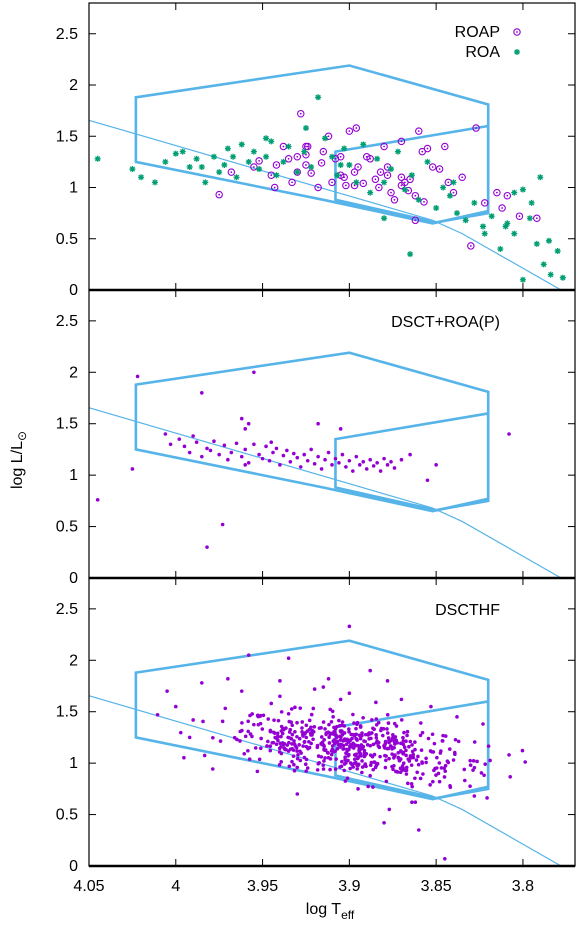 The image size is (578, 931). I want to click on x-tick-label: 3.8, so click(523, 886).